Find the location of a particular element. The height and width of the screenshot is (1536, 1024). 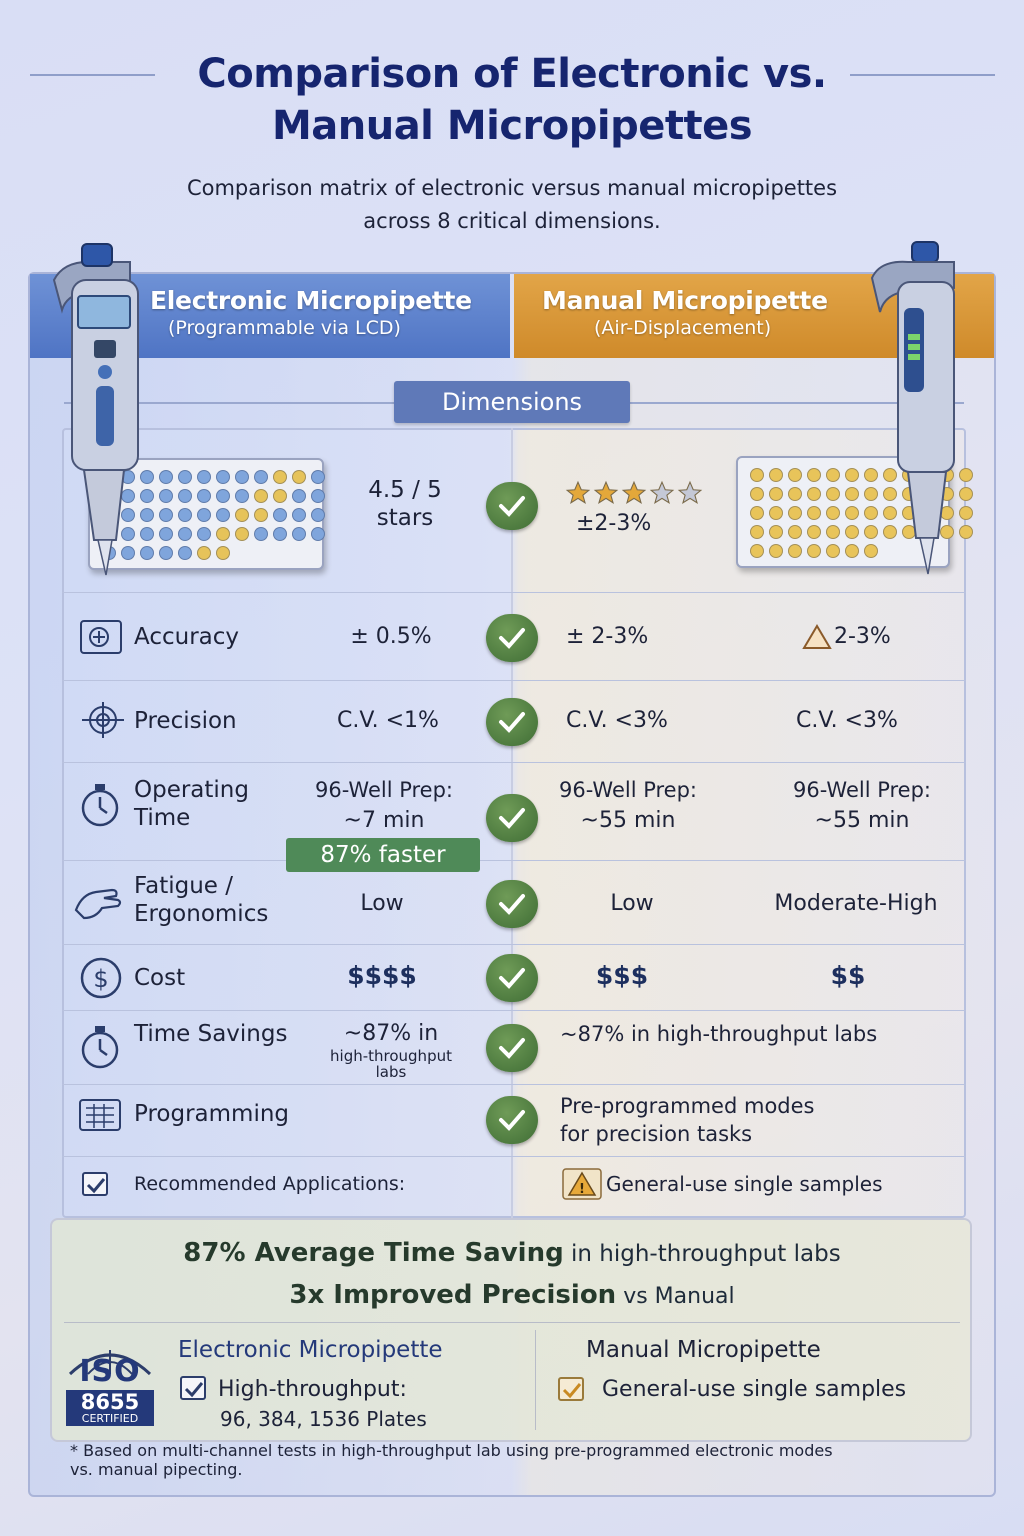

manual-rating-value: ±2-3% is located at coordinates (614, 523).